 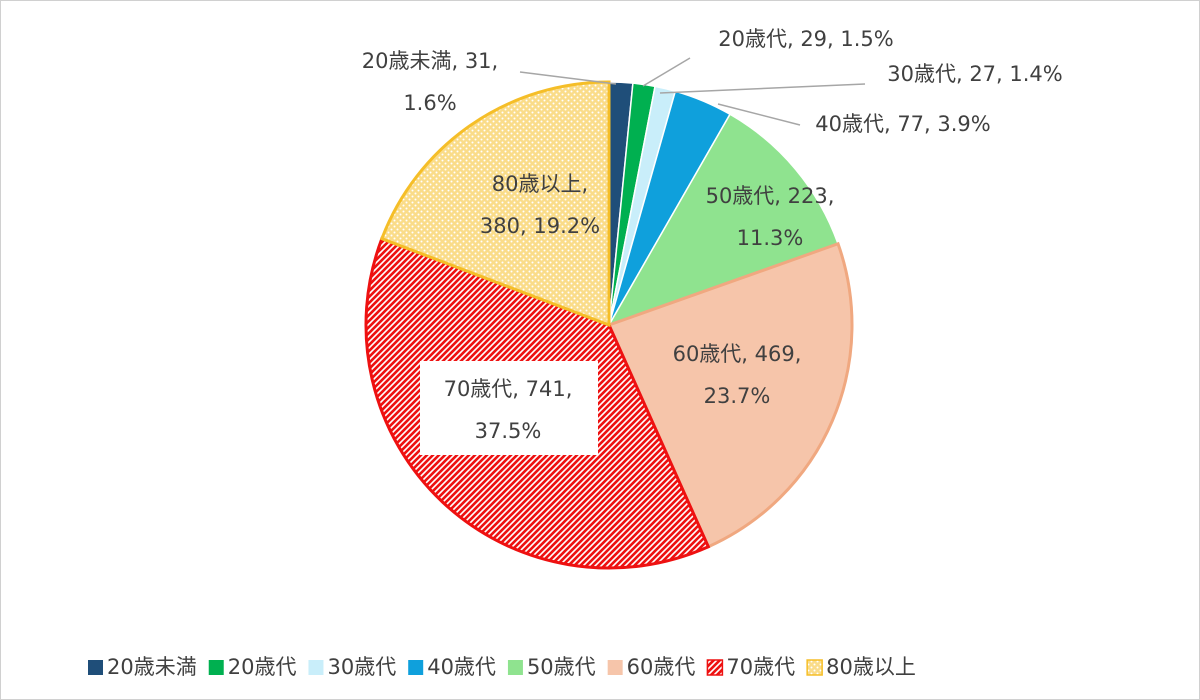 What do you see at coordinates (770, 196) in the screenshot?
I see `data-label: 50歳代, 223,` at bounding box center [770, 196].